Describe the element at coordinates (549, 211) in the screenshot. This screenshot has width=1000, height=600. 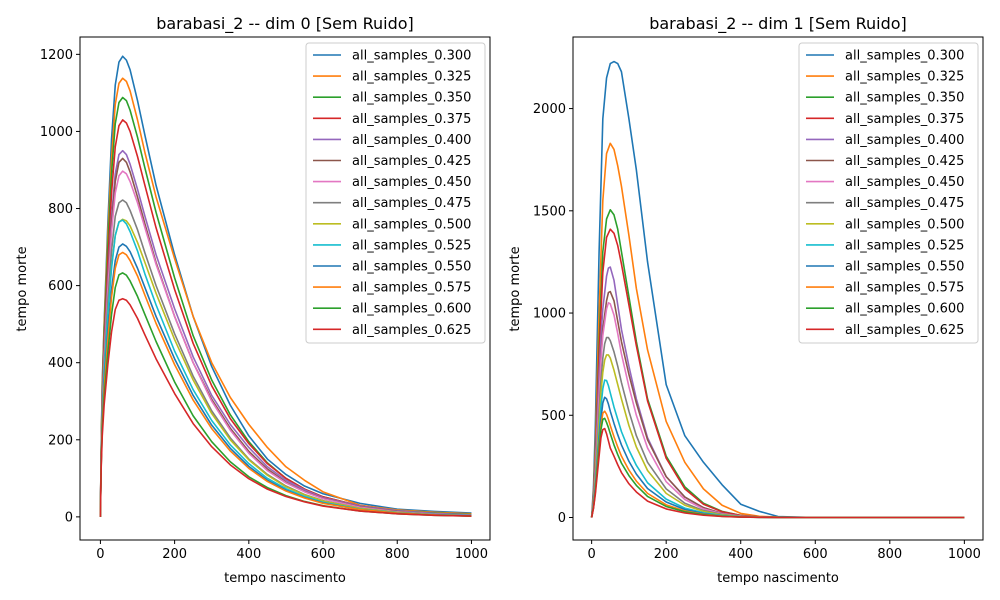
I see `y-tick-label: 1500` at that location.